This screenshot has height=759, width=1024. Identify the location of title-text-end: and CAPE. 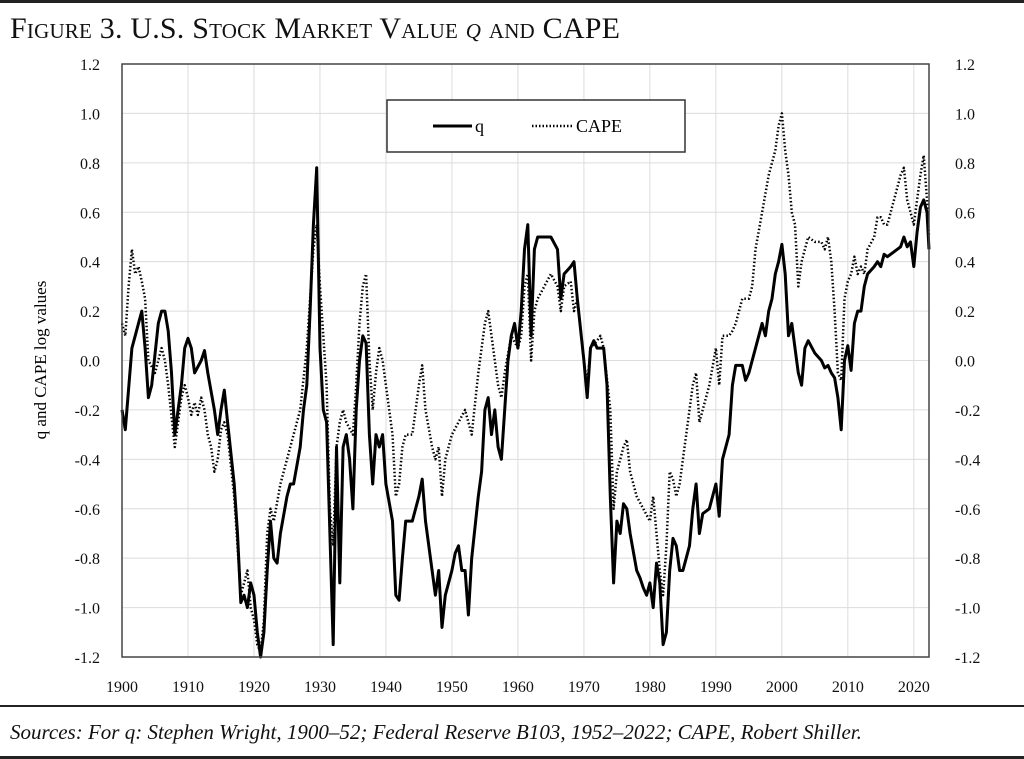
(551, 28).